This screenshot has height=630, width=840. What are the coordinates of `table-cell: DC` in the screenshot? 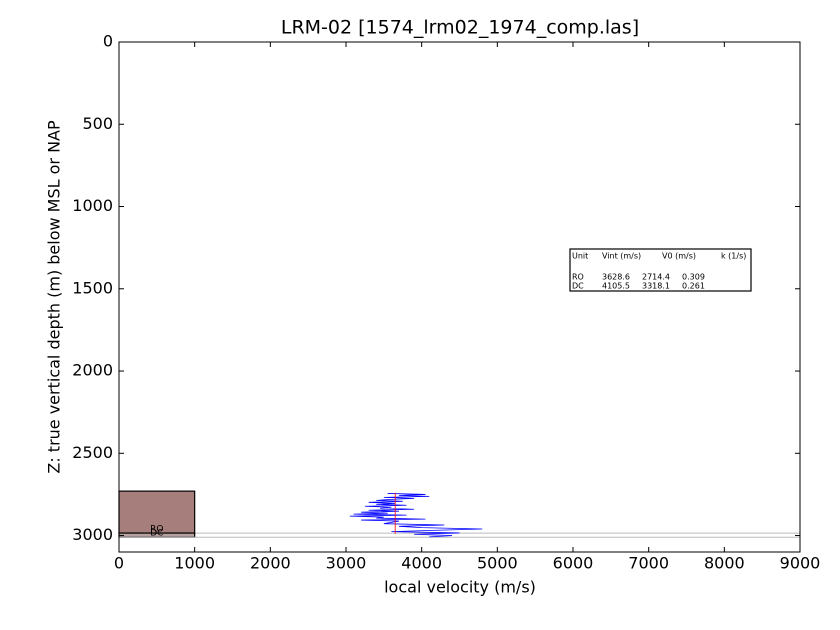 It's located at (578, 286).